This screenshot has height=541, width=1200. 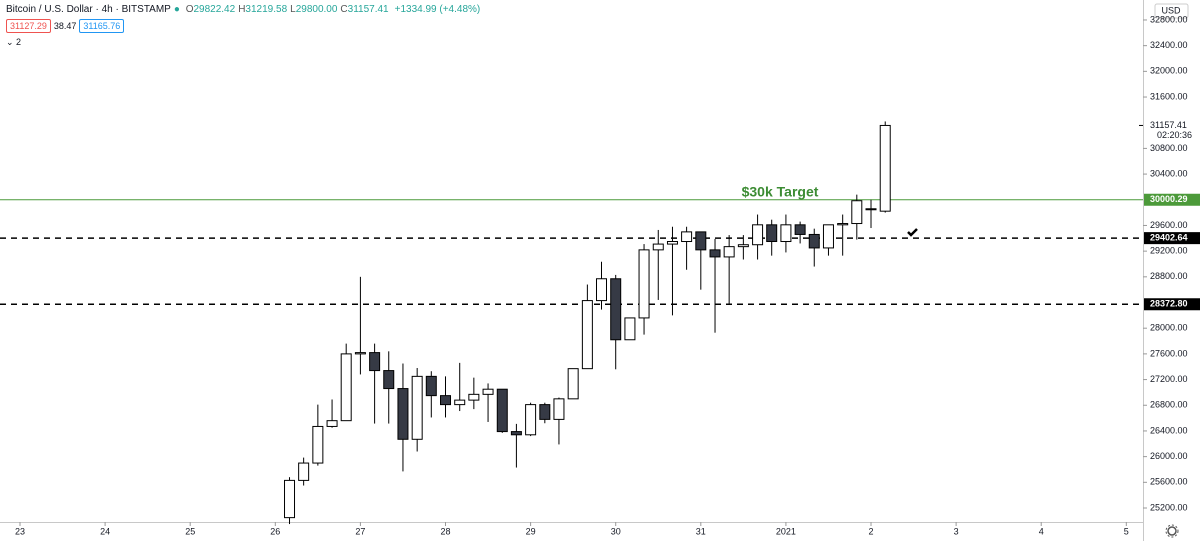 What do you see at coordinates (1169, 96) in the screenshot?
I see `y-tick-label: 31600.00` at bounding box center [1169, 96].